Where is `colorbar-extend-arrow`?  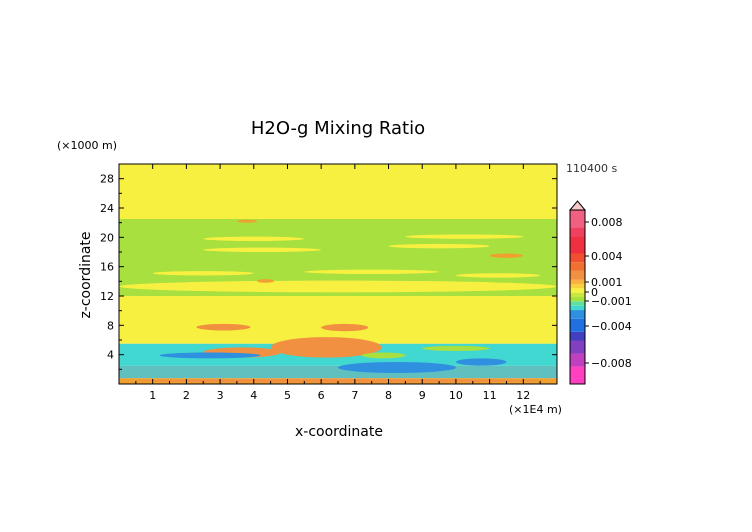
colorbar-extend-arrow is located at coordinates (577, 205).